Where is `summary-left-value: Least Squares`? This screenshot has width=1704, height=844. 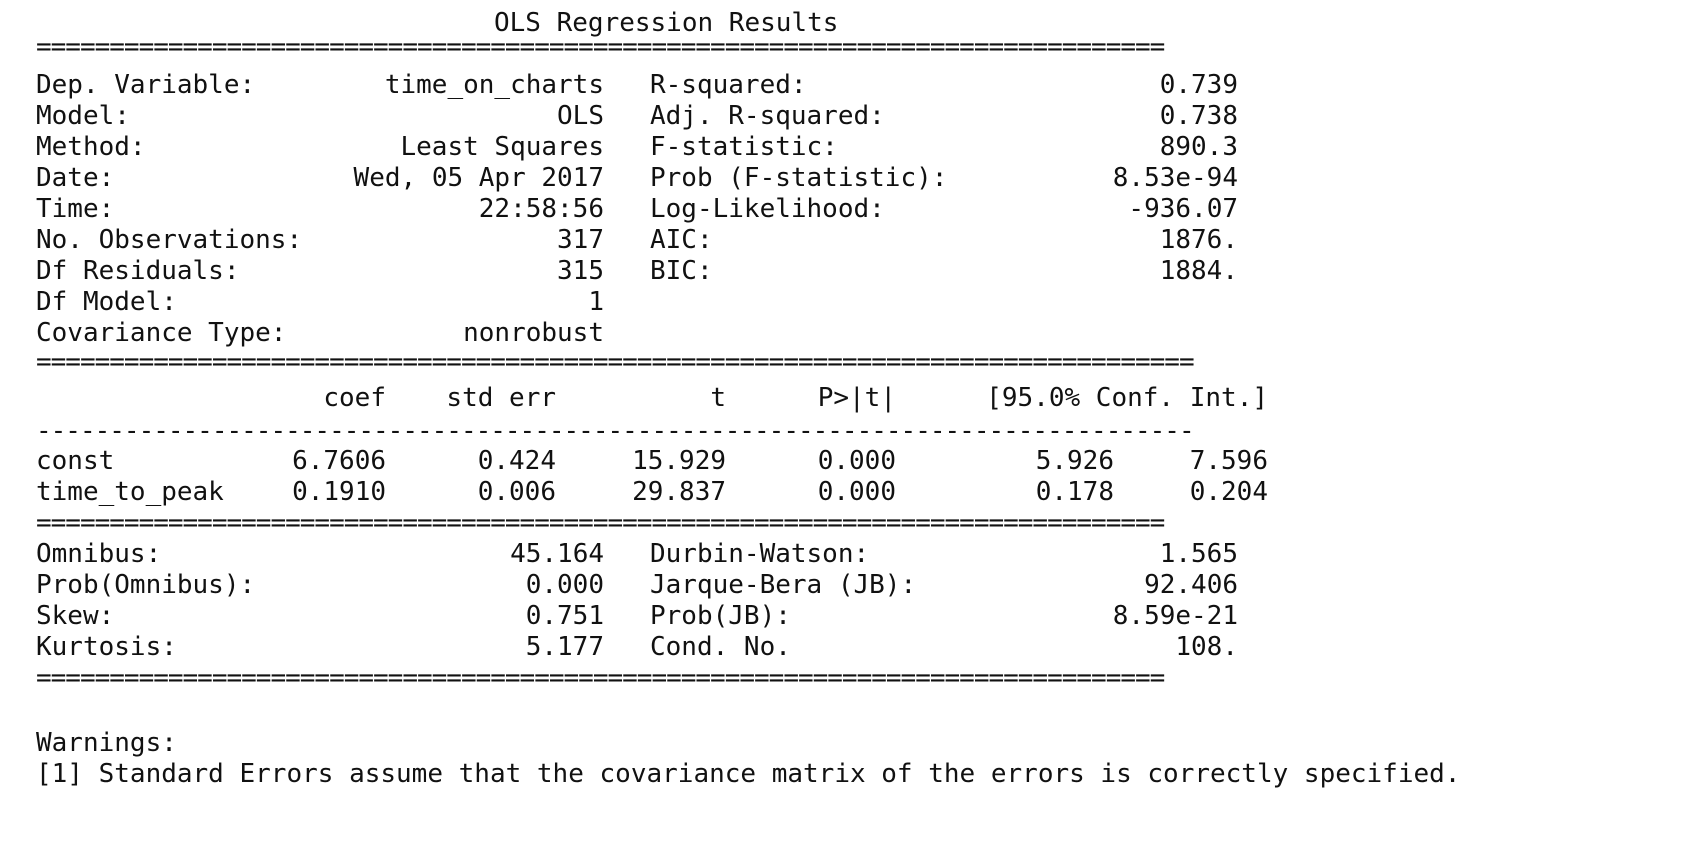 summary-left-value: Least Squares is located at coordinates (502, 147).